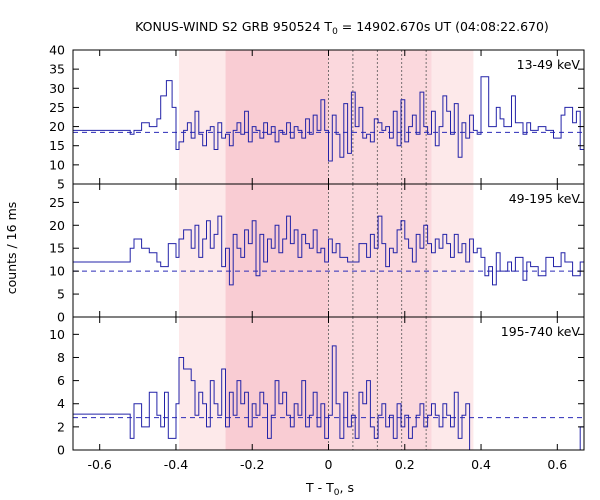 The image size is (600, 500). What do you see at coordinates (57, 50) in the screenshot?
I see `y-tick-label: 40` at bounding box center [57, 50].